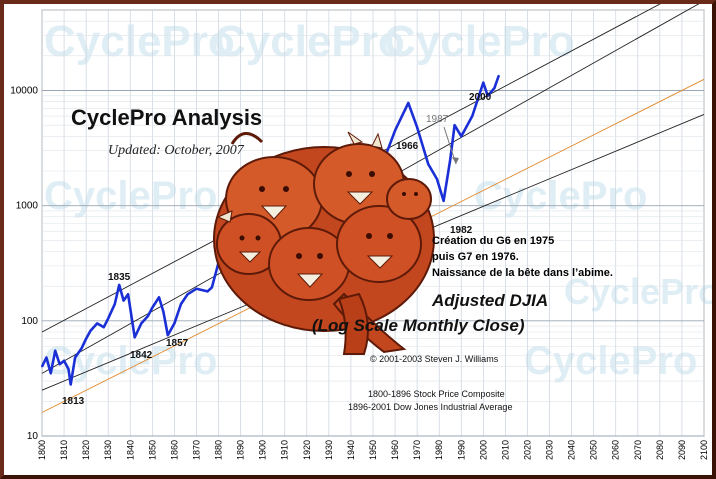  What do you see at coordinates (418, 325) in the screenshot?
I see `series-label-line2: (Log Scale Monthly Close)` at bounding box center [418, 325].